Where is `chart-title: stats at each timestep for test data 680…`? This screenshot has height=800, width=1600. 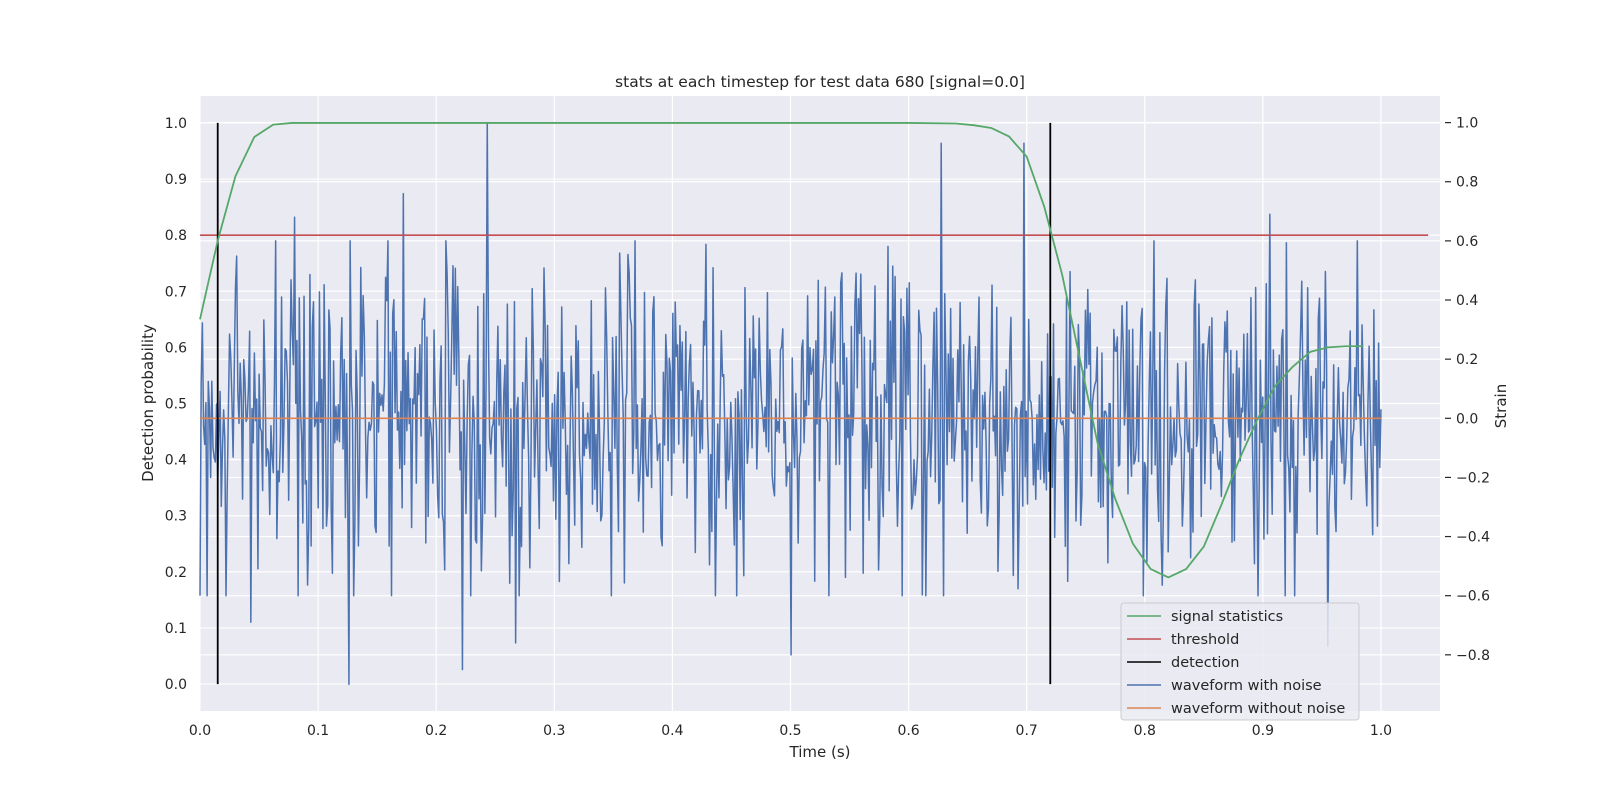
chart-title: stats at each timestep for test data 680… is located at coordinates (820, 82).